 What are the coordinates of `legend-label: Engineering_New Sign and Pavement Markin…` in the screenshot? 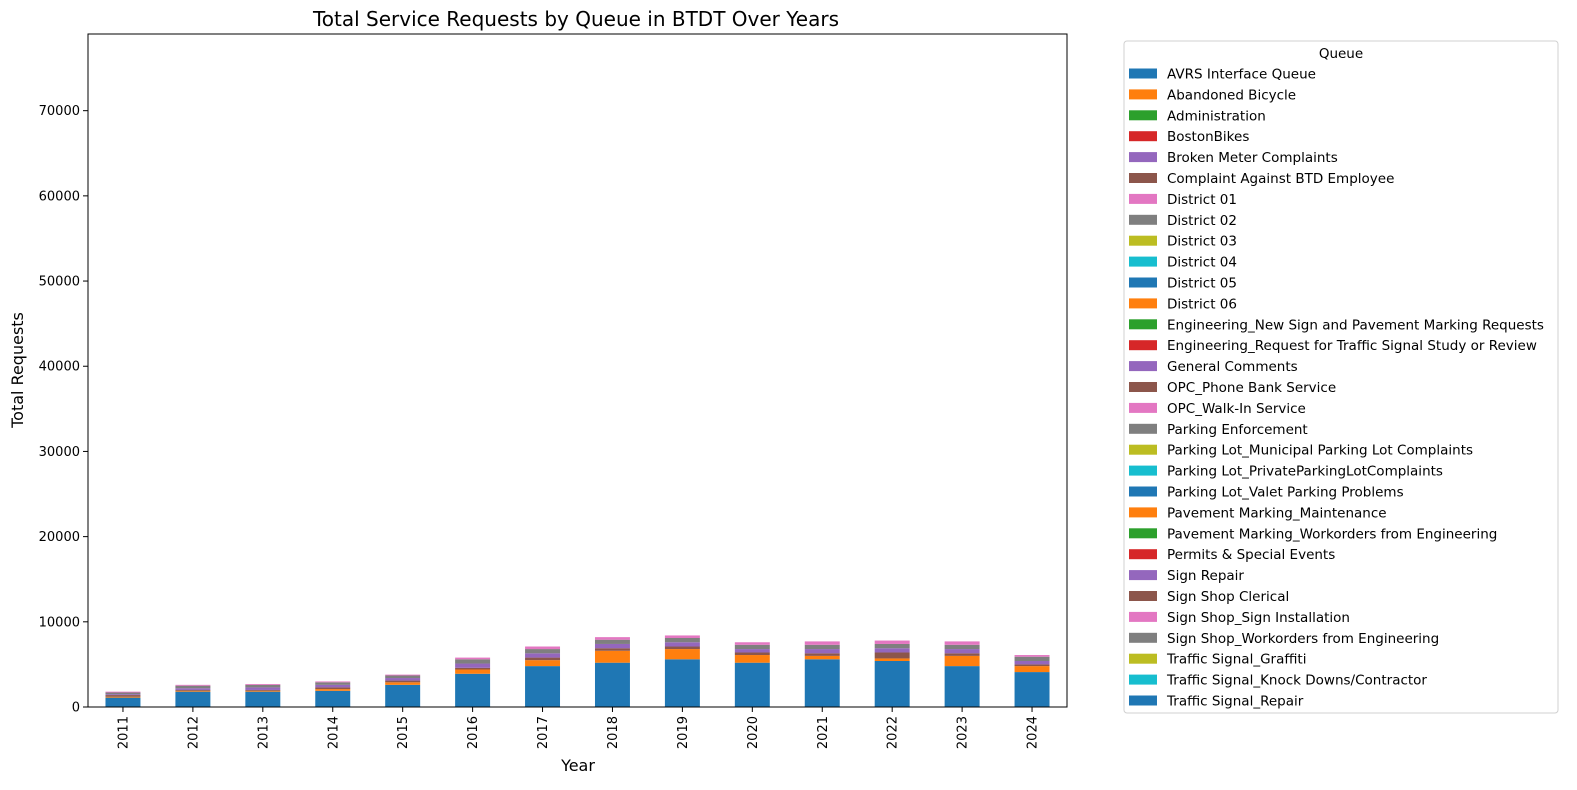 It's located at (1355, 325).